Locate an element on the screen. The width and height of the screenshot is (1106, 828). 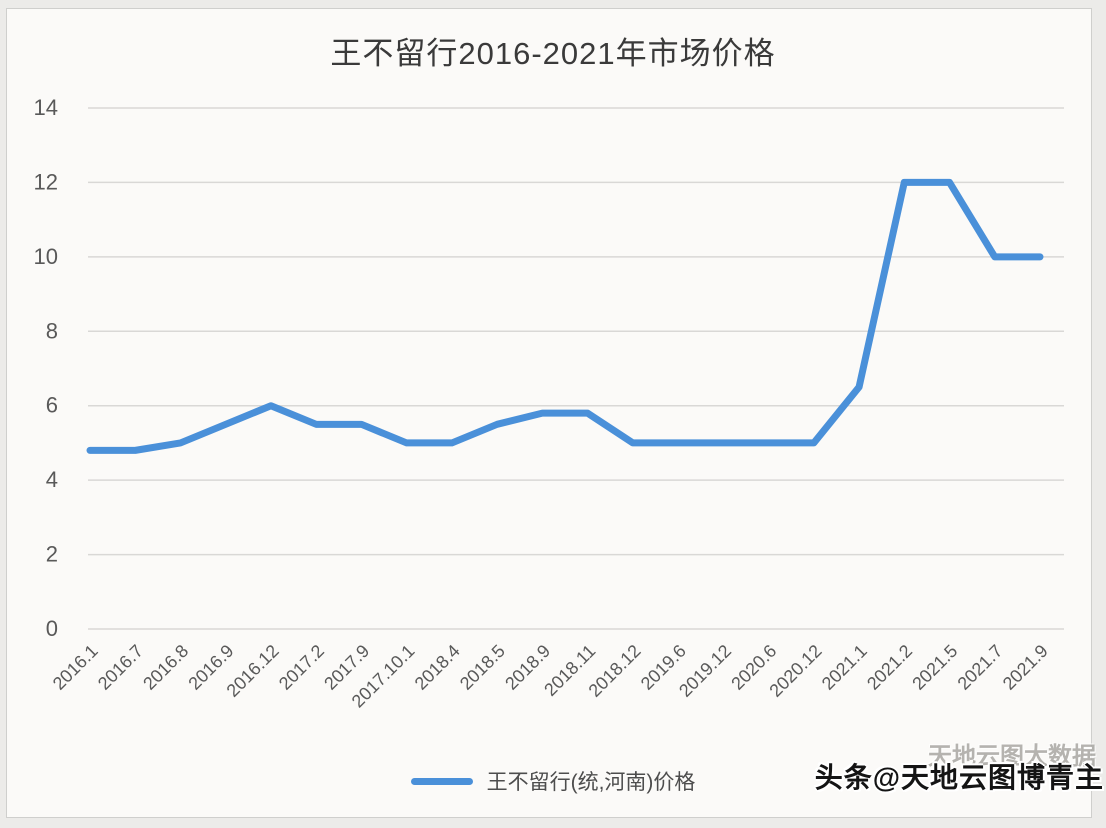
x-axis-tick-label: 2016.8 is located at coordinates (165, 667).